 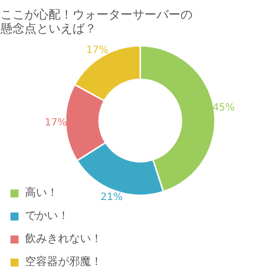 What do you see at coordinates (111, 197) in the screenshot?
I see `data-label: 21%` at bounding box center [111, 197].